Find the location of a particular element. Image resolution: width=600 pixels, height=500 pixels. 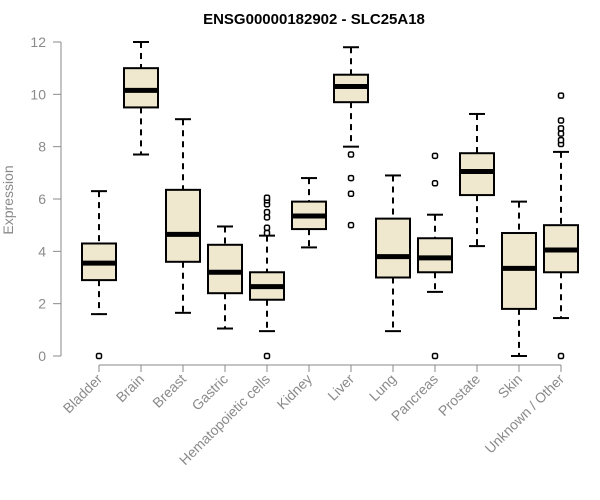

y-tick-label: 4 is located at coordinates (42, 251).